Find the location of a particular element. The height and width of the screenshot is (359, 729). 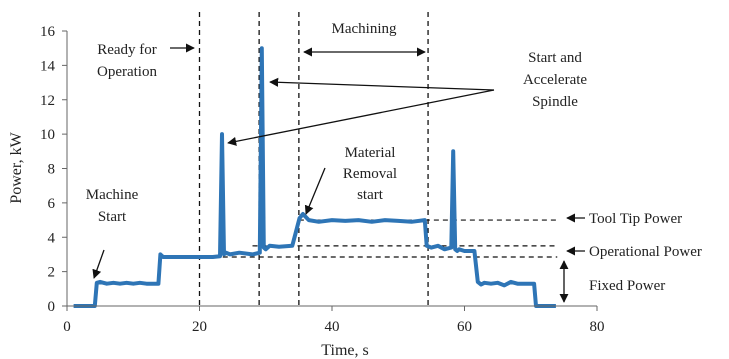

x-tick-label-60: 60 is located at coordinates (464, 327).